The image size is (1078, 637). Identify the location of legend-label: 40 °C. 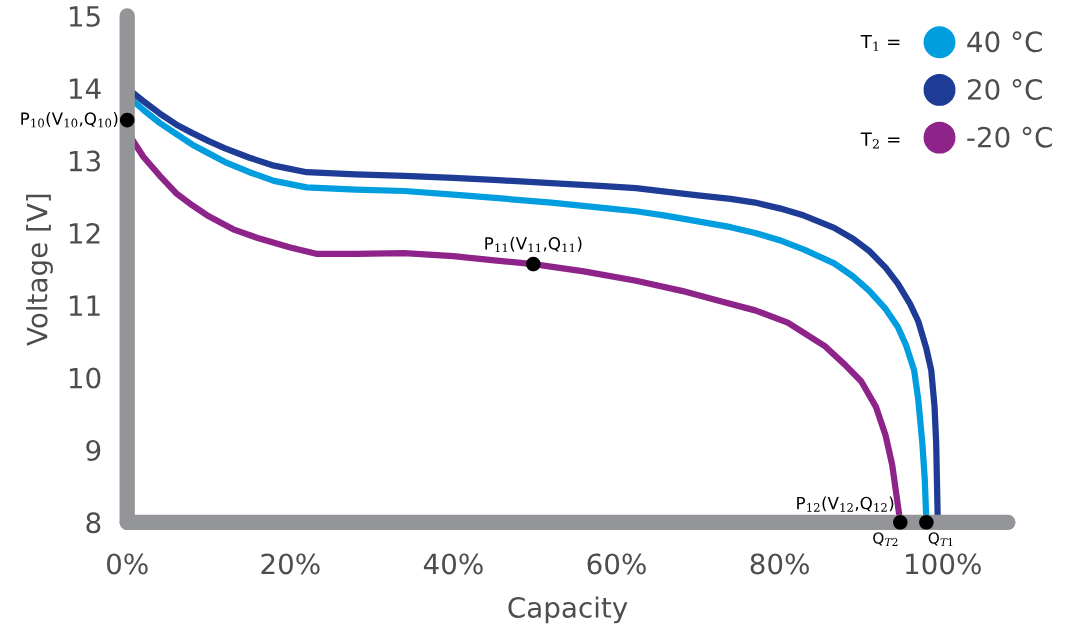
(1004, 42).